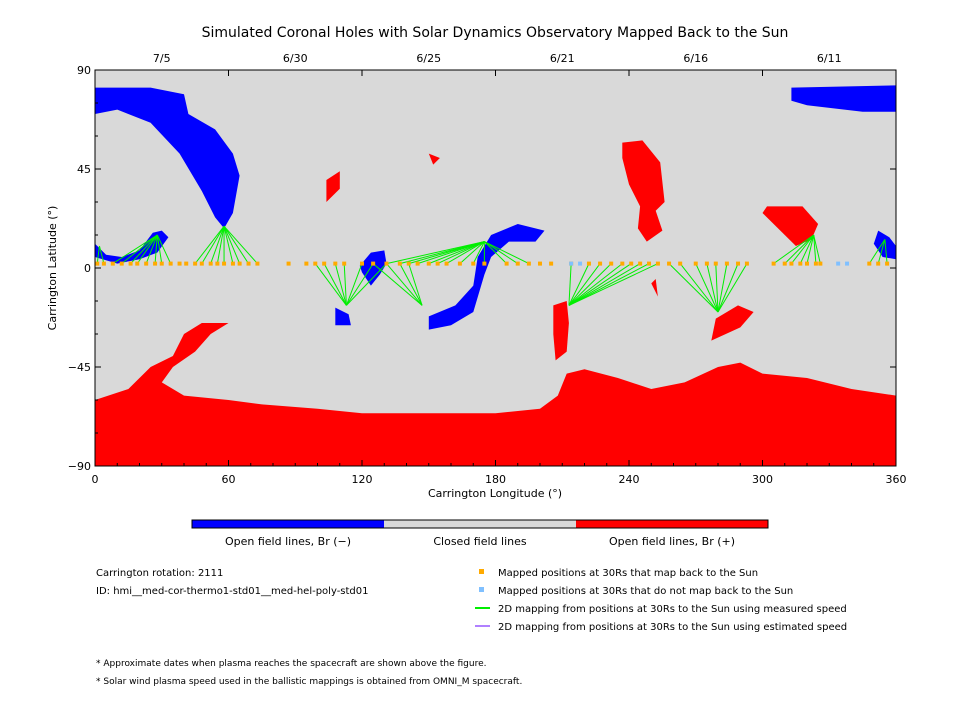 The image size is (960, 720). I want to click on colorbar-label: Open field lines, Br (+), so click(672, 541).